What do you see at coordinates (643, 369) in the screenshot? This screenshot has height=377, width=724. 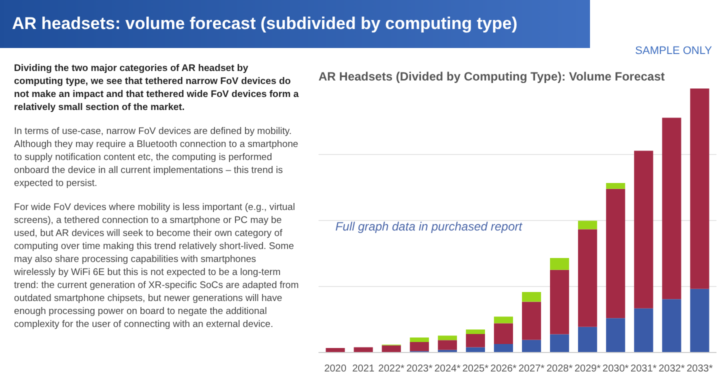 I see `x-tick-label: 2031*` at bounding box center [643, 369].